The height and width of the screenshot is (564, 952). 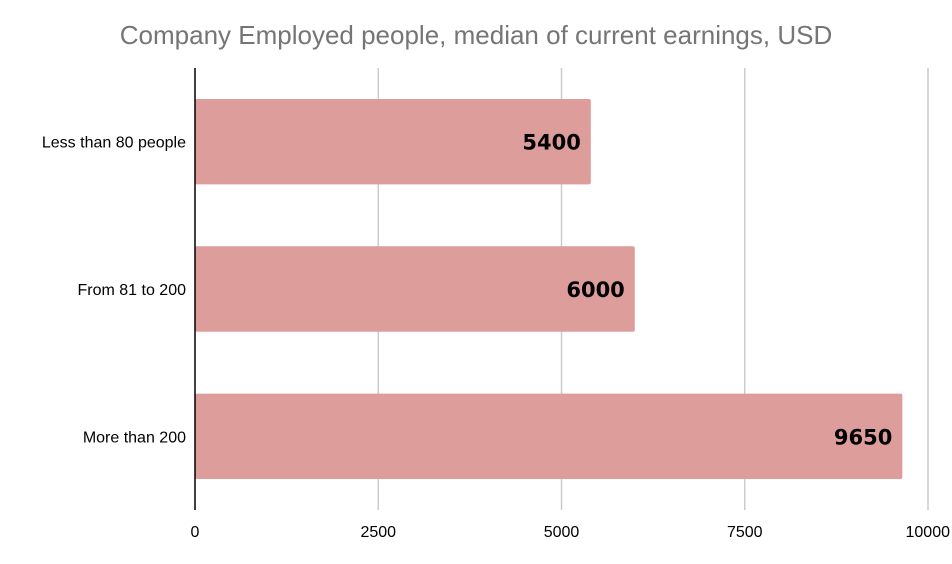 What do you see at coordinates (928, 532) in the screenshot?
I see `x-tick-label: 10000` at bounding box center [928, 532].